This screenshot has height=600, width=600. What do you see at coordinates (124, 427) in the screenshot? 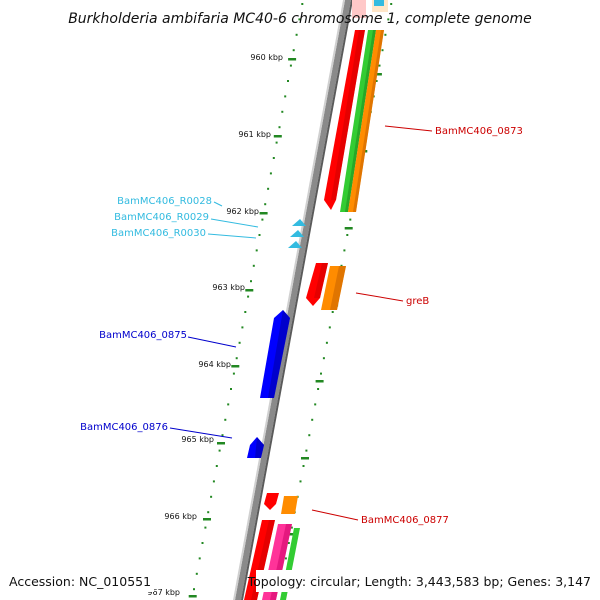
I see `label-BamMC406_0876: BamMC406_0876` at bounding box center [124, 427].